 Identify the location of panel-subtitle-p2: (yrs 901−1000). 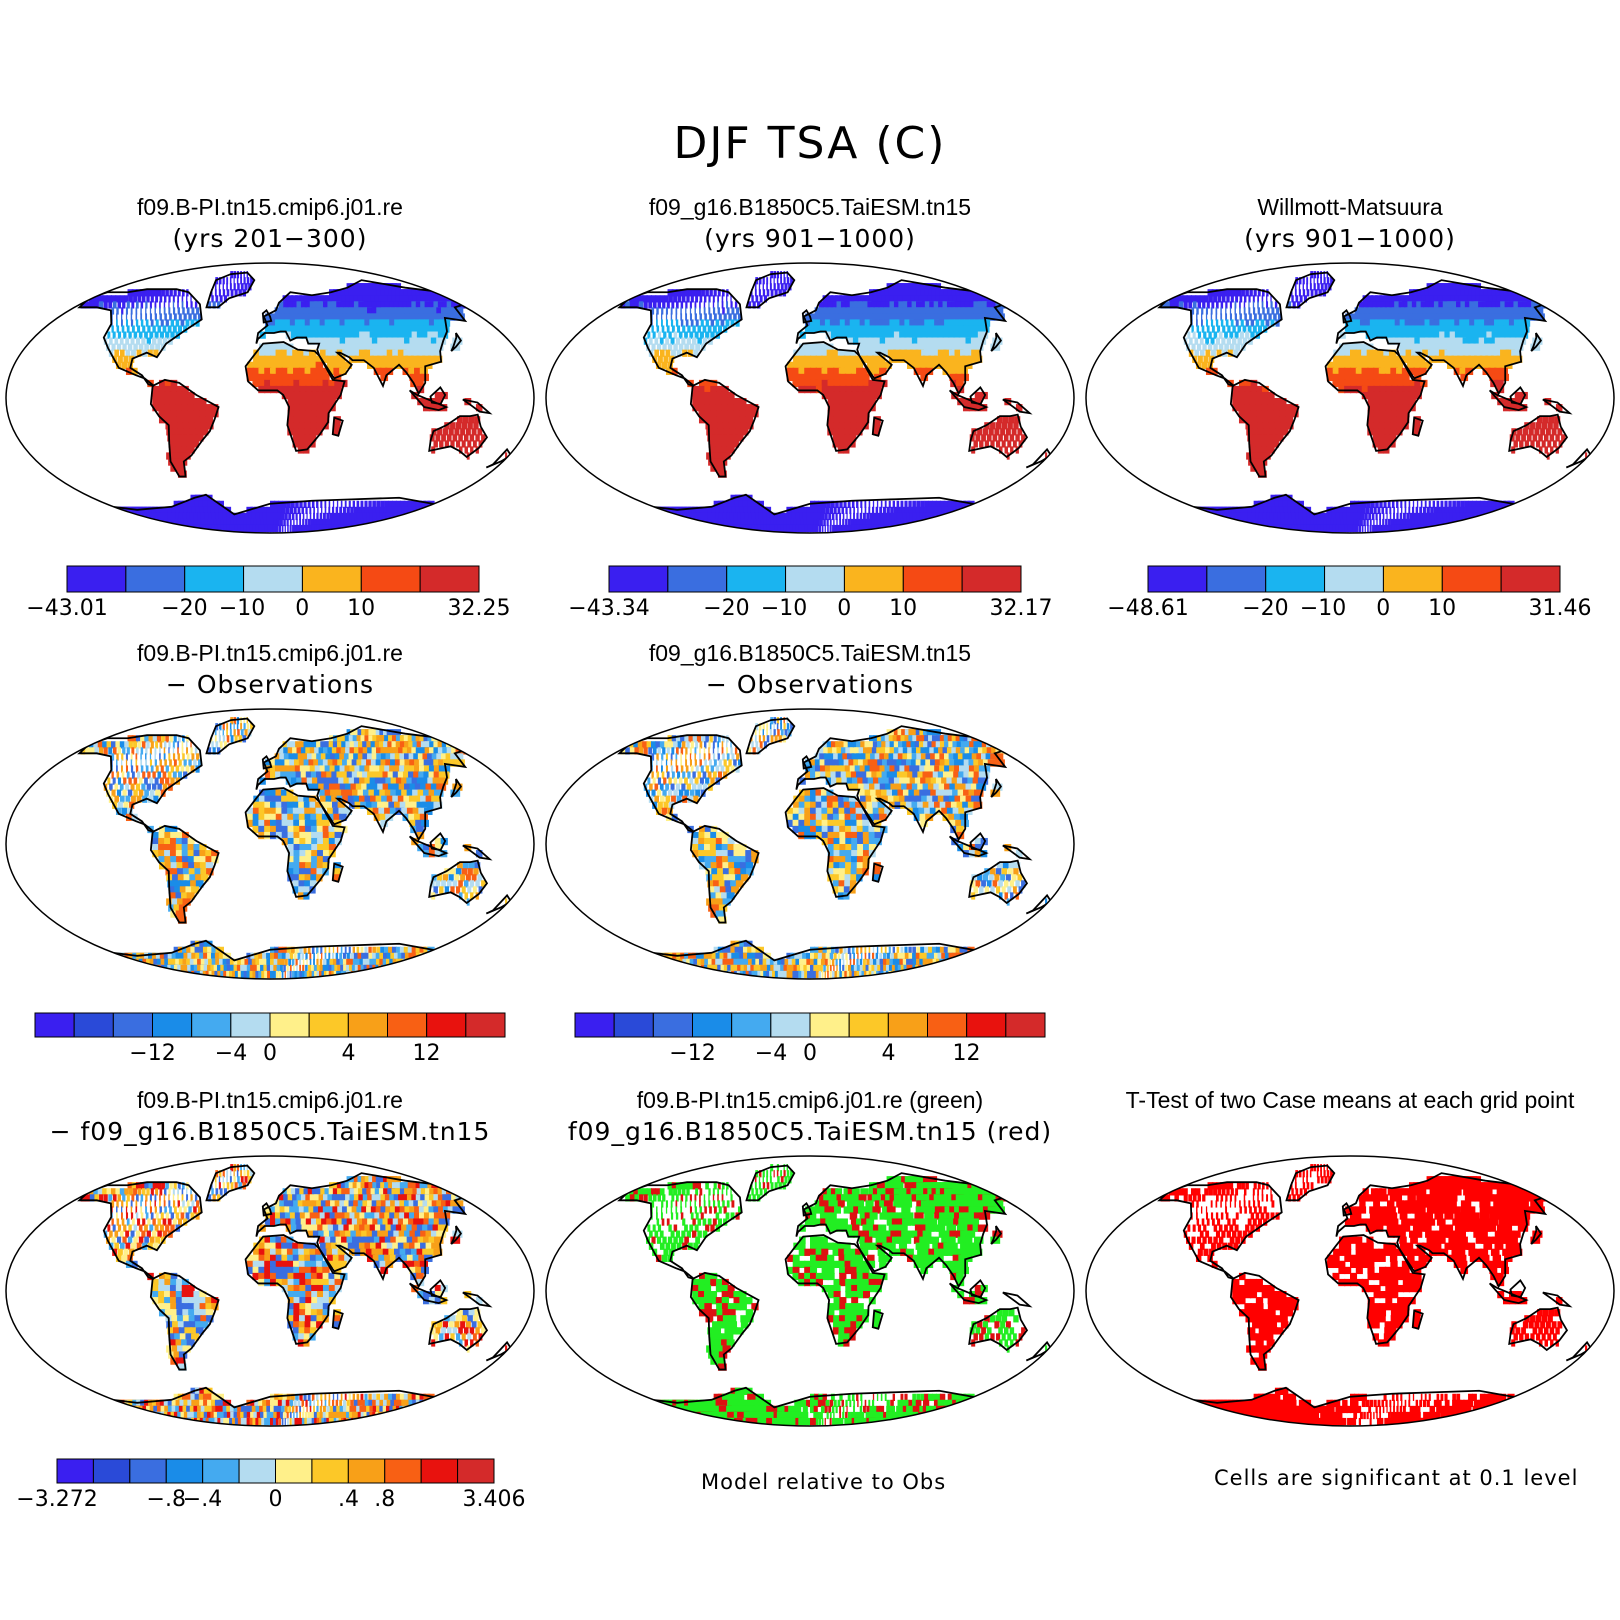
(810, 238).